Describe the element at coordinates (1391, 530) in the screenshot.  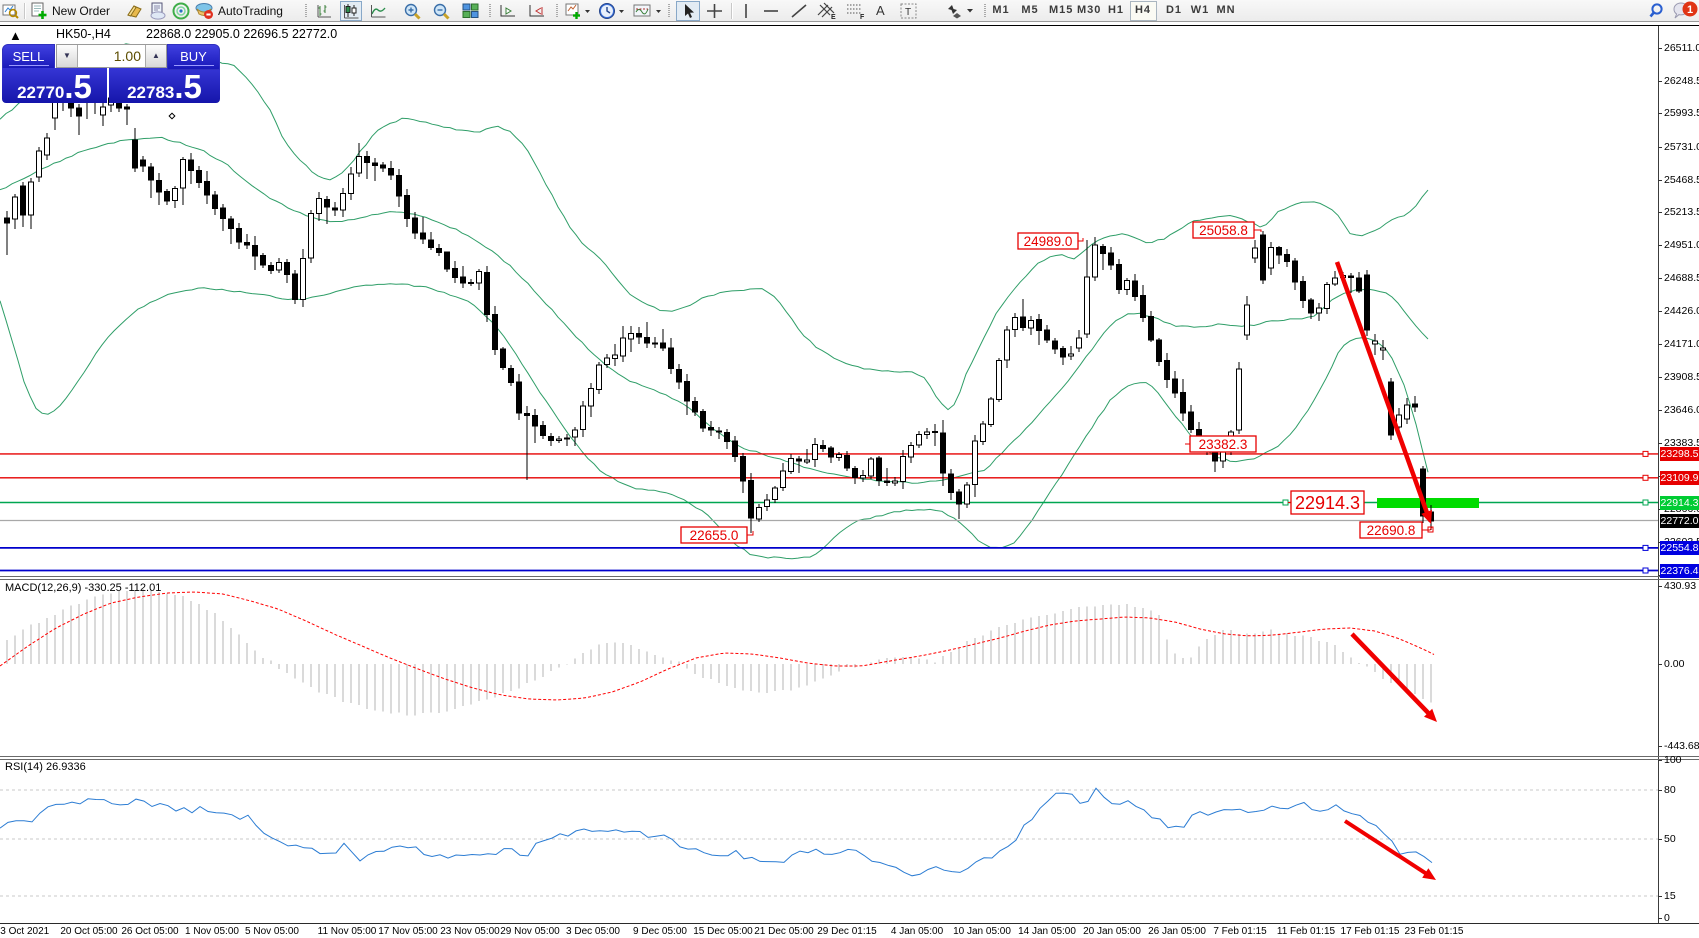
I see `svg-text: 22690.8` at that location.